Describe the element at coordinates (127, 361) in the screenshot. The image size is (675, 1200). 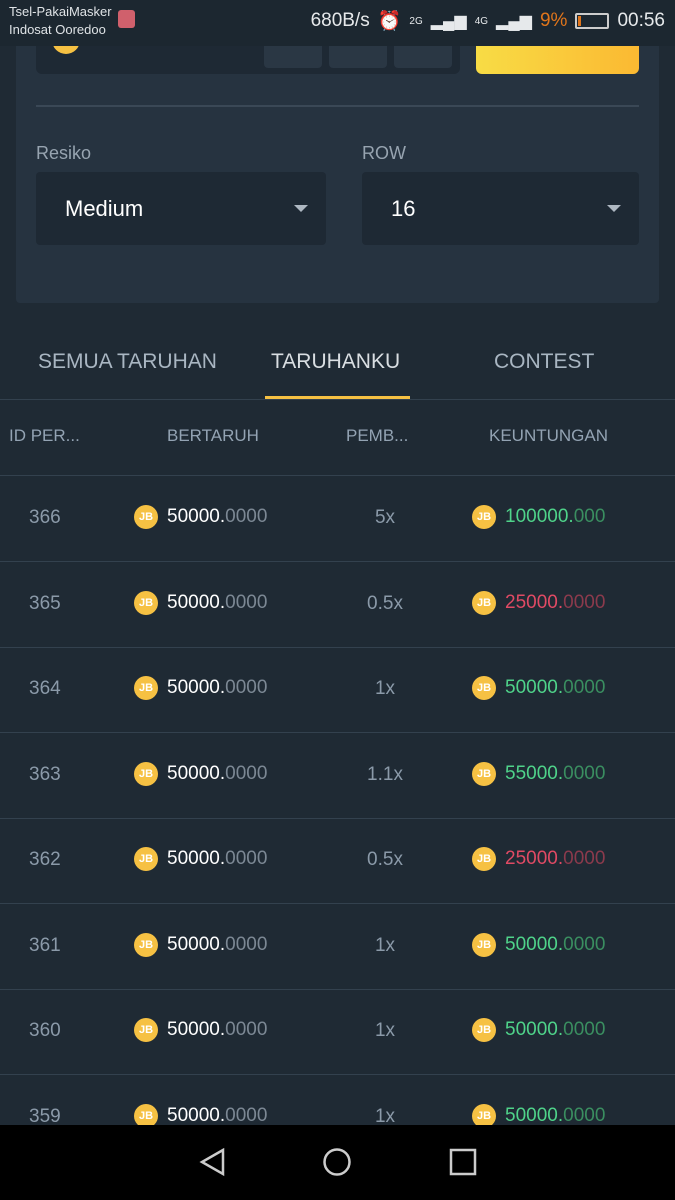
I see `tab-semua-taruhan: SEMUA TARUHAN` at that location.